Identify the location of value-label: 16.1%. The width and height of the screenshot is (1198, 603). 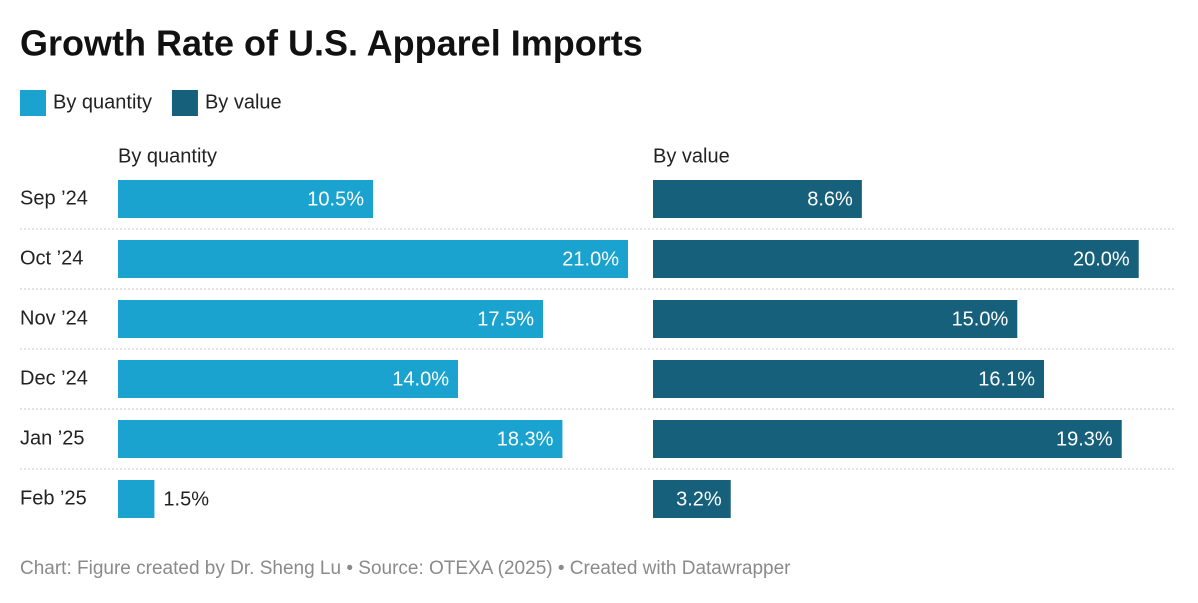
(1006, 379).